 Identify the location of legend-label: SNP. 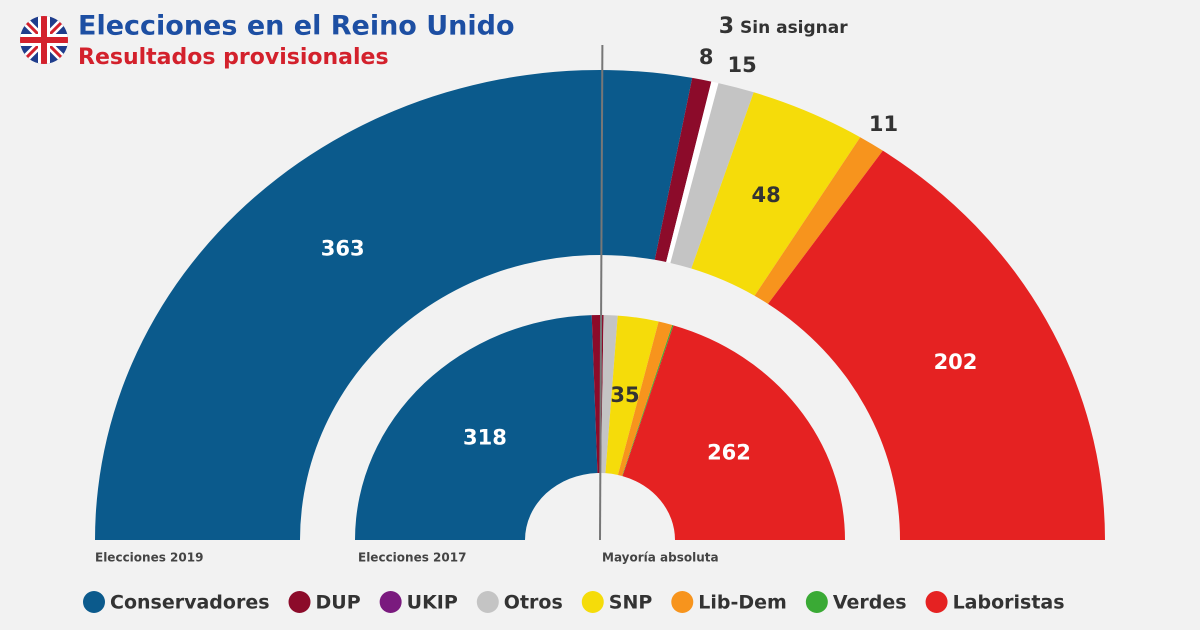
(631, 603).